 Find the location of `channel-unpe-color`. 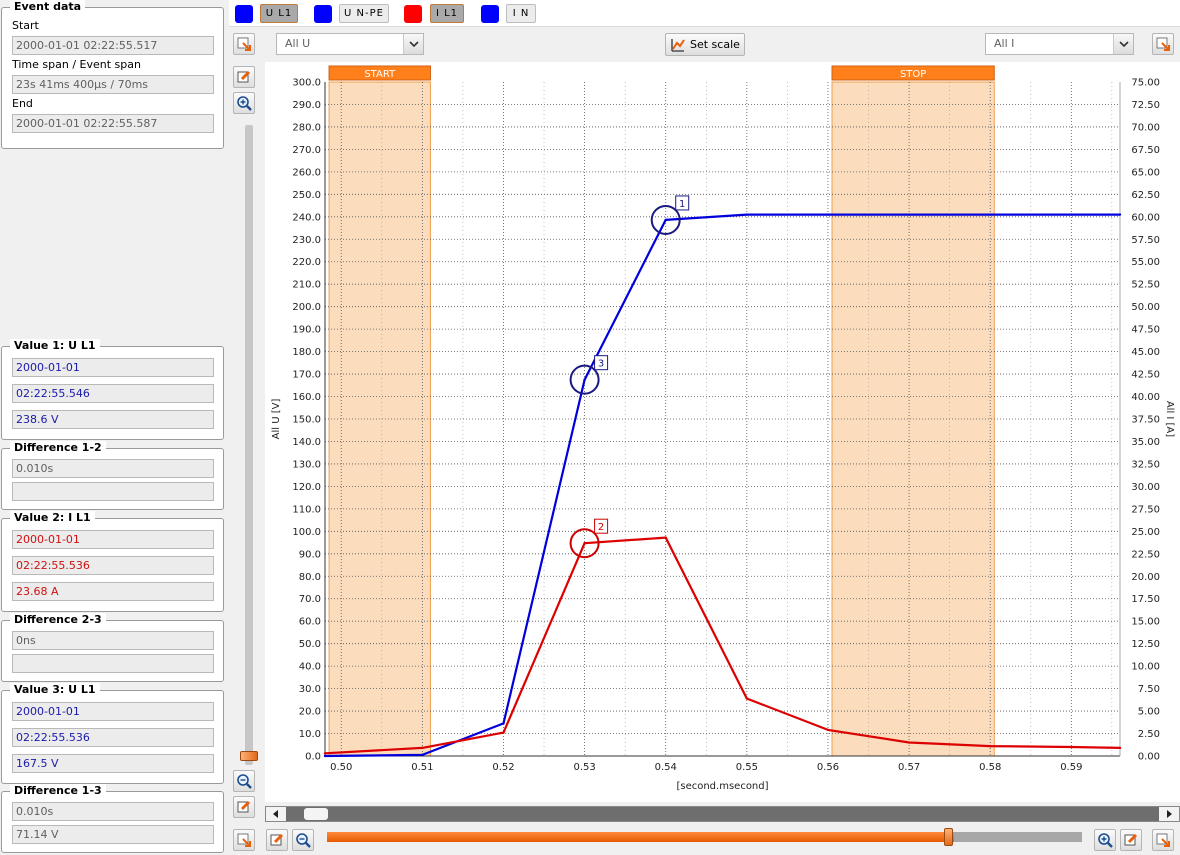

channel-unpe-color is located at coordinates (323, 14).